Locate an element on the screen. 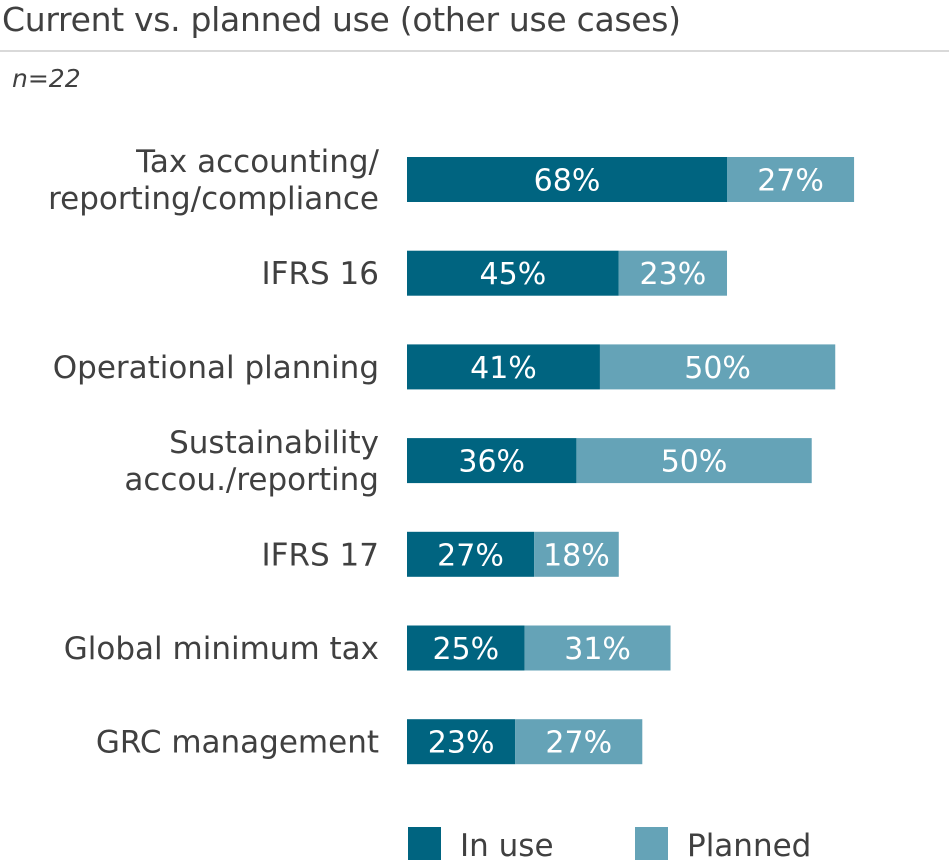 The width and height of the screenshot is (949, 868). data-label: 68% is located at coordinates (567, 181).